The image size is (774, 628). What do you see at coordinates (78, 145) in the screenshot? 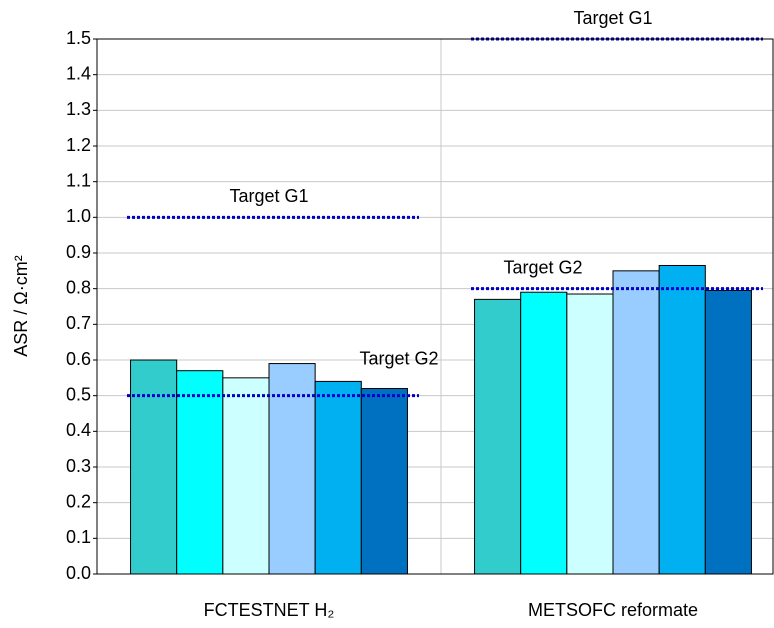
I see `y-tick-label: 1.2` at bounding box center [78, 145].